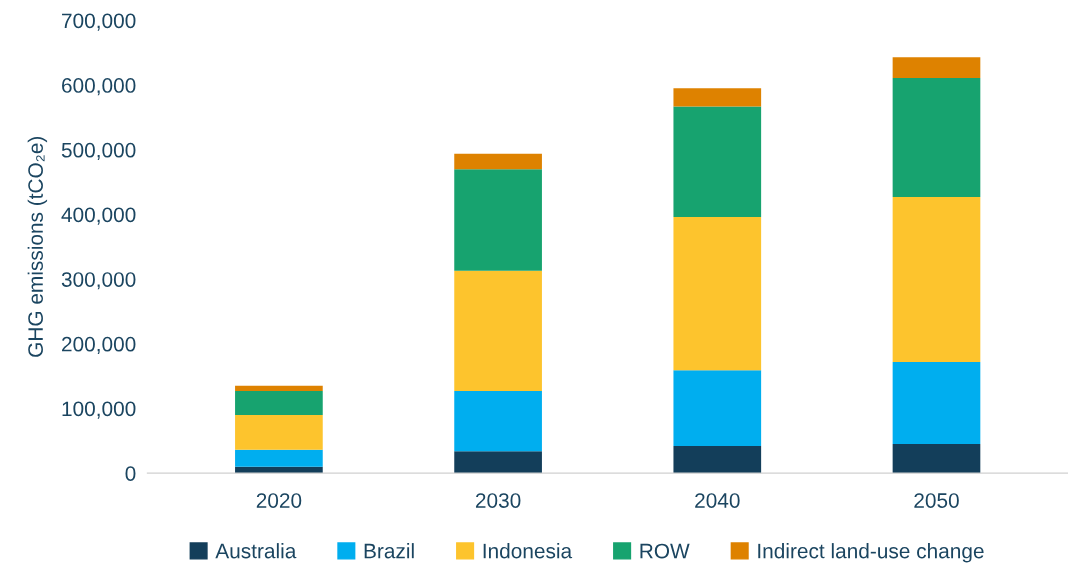 The image size is (1068, 568). I want to click on y-tick-label: 100,000, so click(99, 410).